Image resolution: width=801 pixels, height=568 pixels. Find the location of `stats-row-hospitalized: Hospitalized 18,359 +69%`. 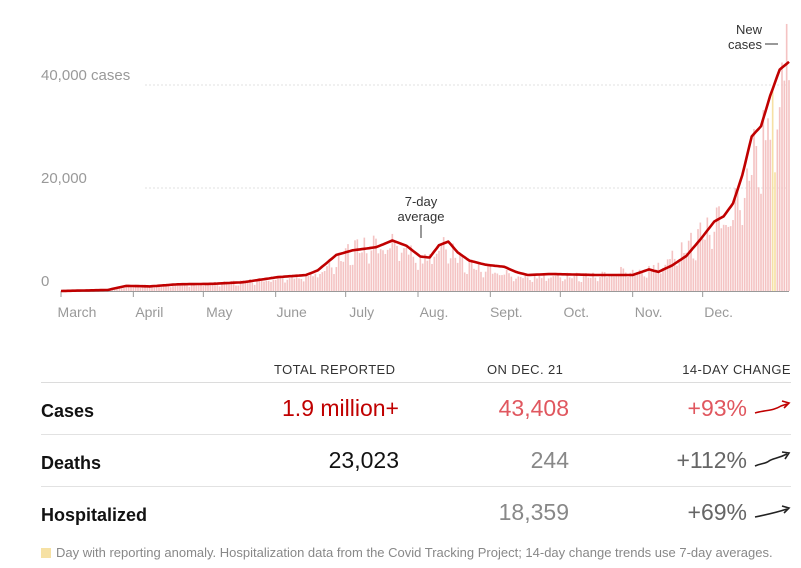

stats-row-hospitalized: Hospitalized 18,359 +69% is located at coordinates (416, 512).